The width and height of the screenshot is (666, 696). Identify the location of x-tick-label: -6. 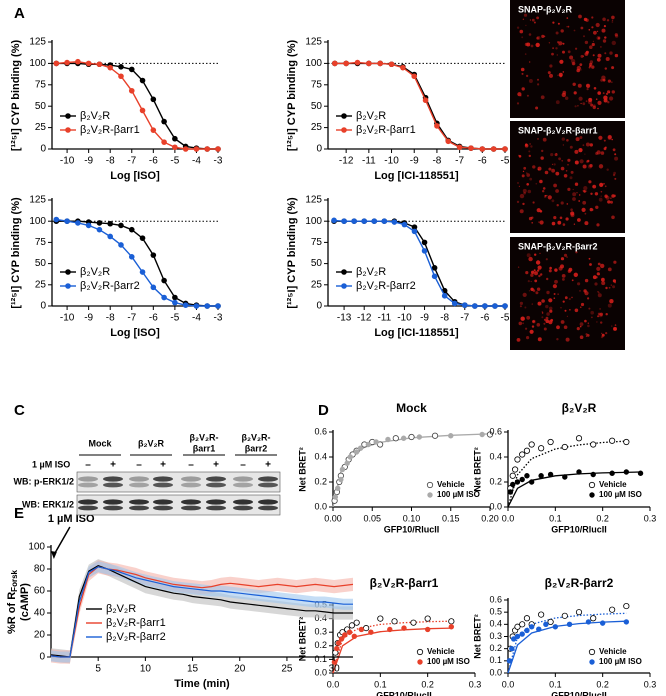
(482, 161).